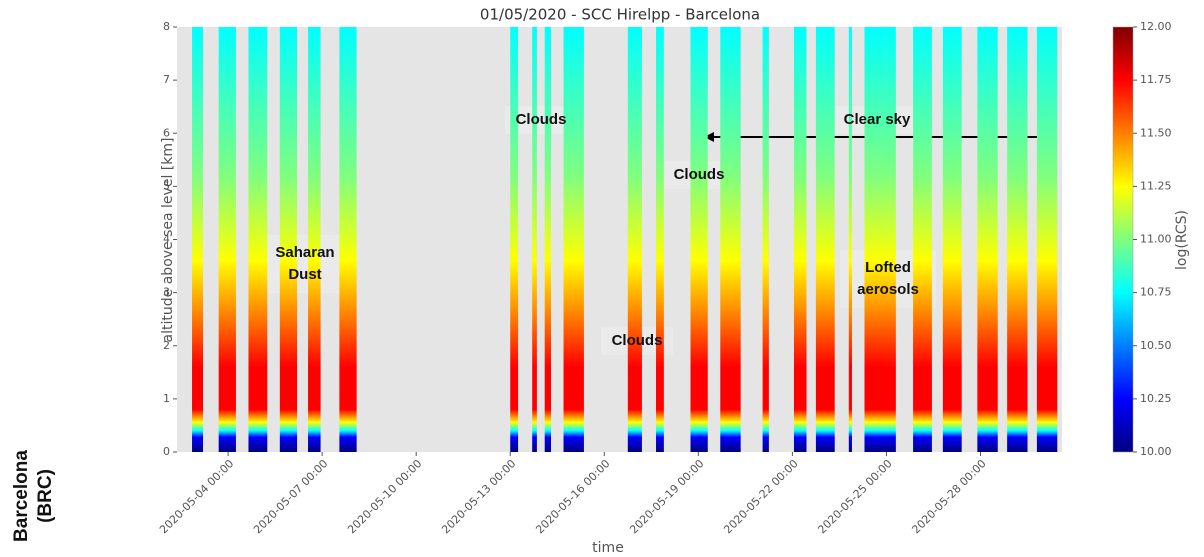 The image size is (1204, 557). What do you see at coordinates (877, 119) in the screenshot?
I see `annotation: Clear sky` at bounding box center [877, 119].